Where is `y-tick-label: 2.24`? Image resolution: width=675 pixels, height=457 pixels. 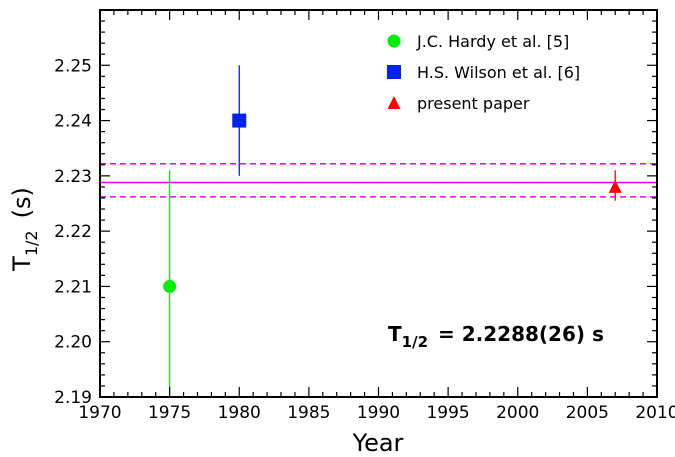 y-tick-label: 2.24 is located at coordinates (73, 122).